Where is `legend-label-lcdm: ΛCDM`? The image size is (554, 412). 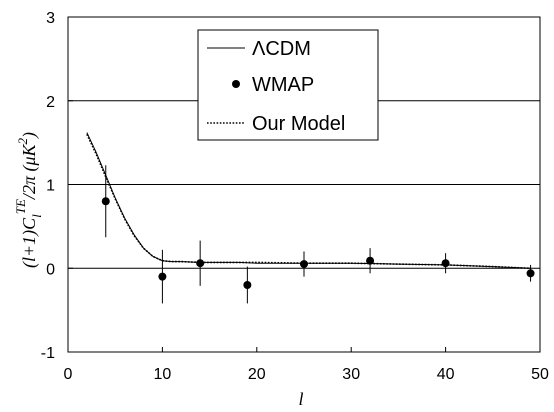 legend-label-lcdm: ΛCDM is located at coordinates (281, 49).